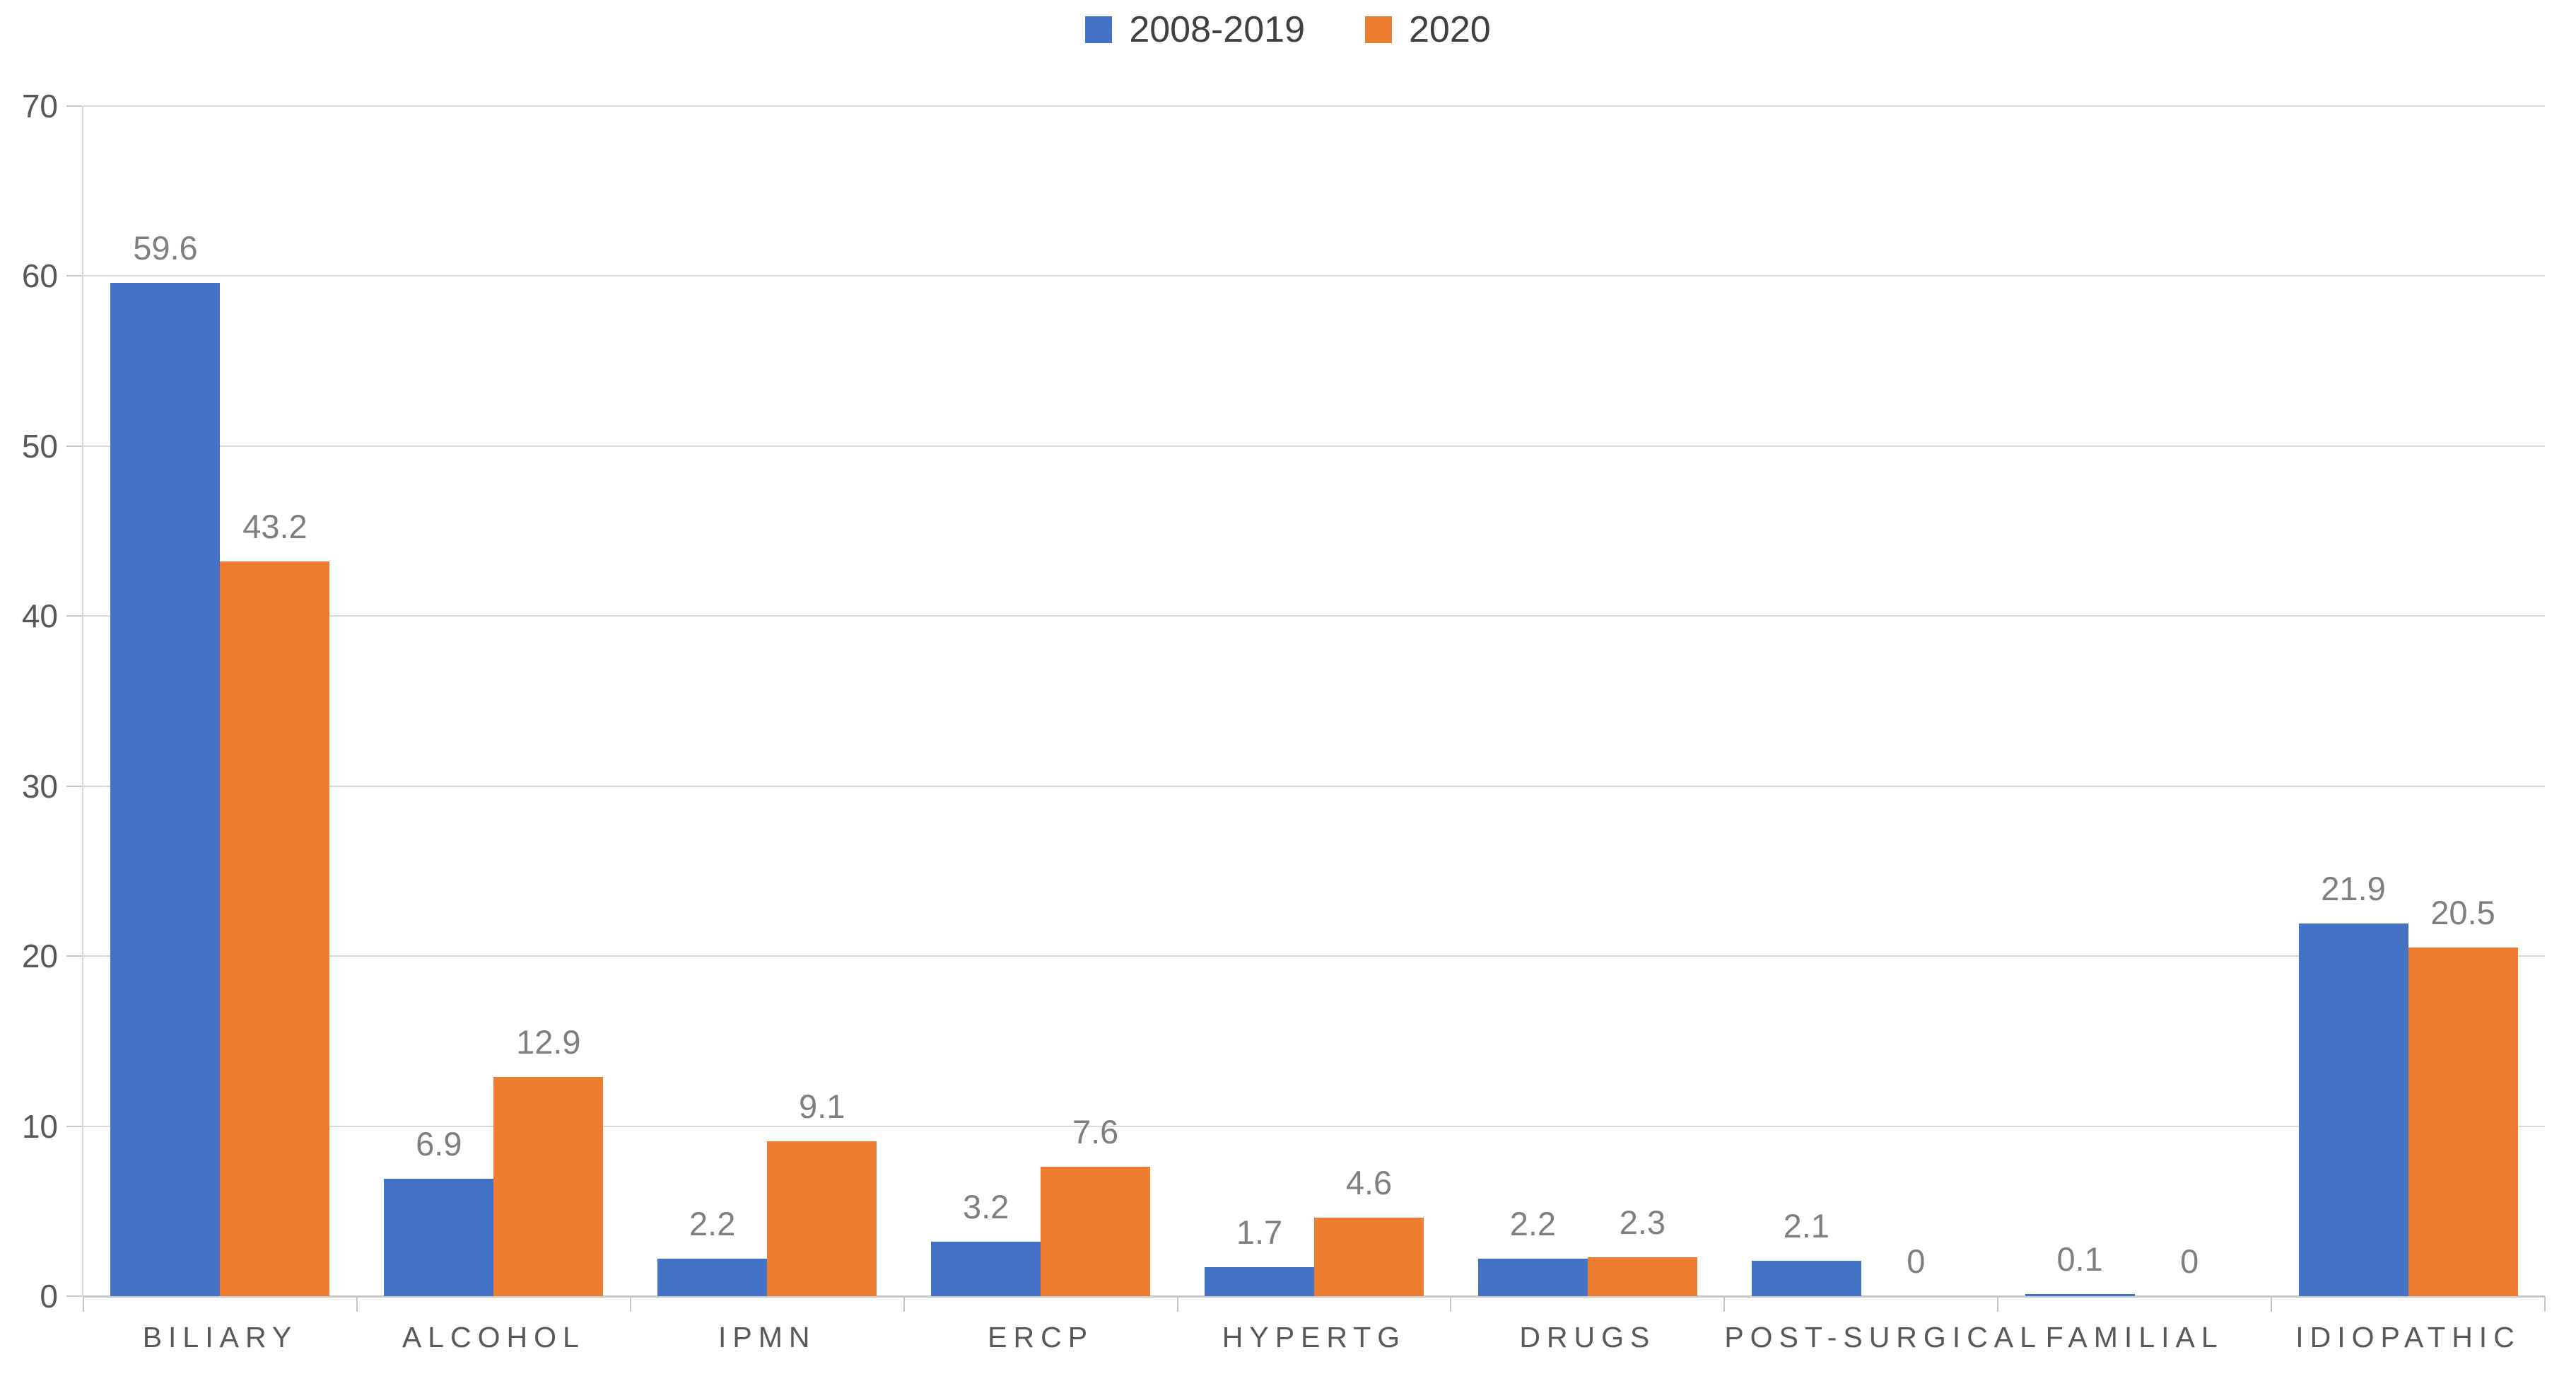 The width and height of the screenshot is (2576, 1381). I want to click on y-axis-tick-label: 30, so click(40, 786).